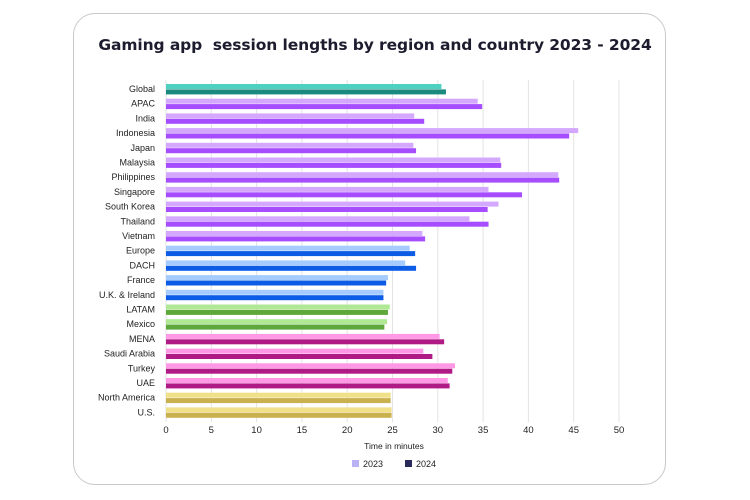 Image resolution: width=750 pixels, height=500 pixels. What do you see at coordinates (279, 415) in the screenshot?
I see `bar-2024-u-s-` at bounding box center [279, 415].